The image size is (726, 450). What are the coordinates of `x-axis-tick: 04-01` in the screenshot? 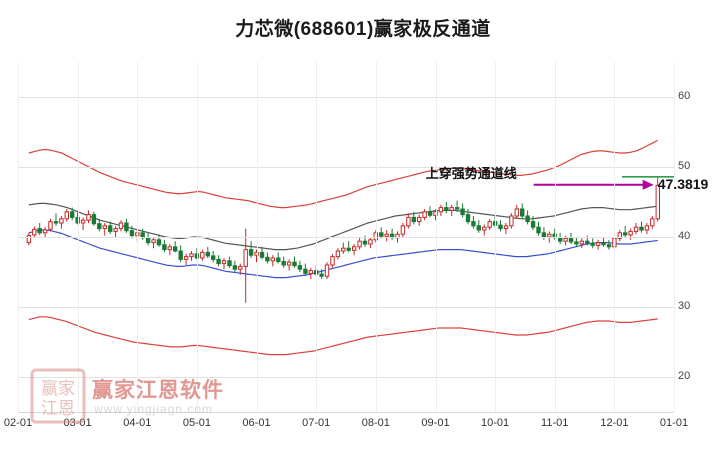 It's located at (137, 423).